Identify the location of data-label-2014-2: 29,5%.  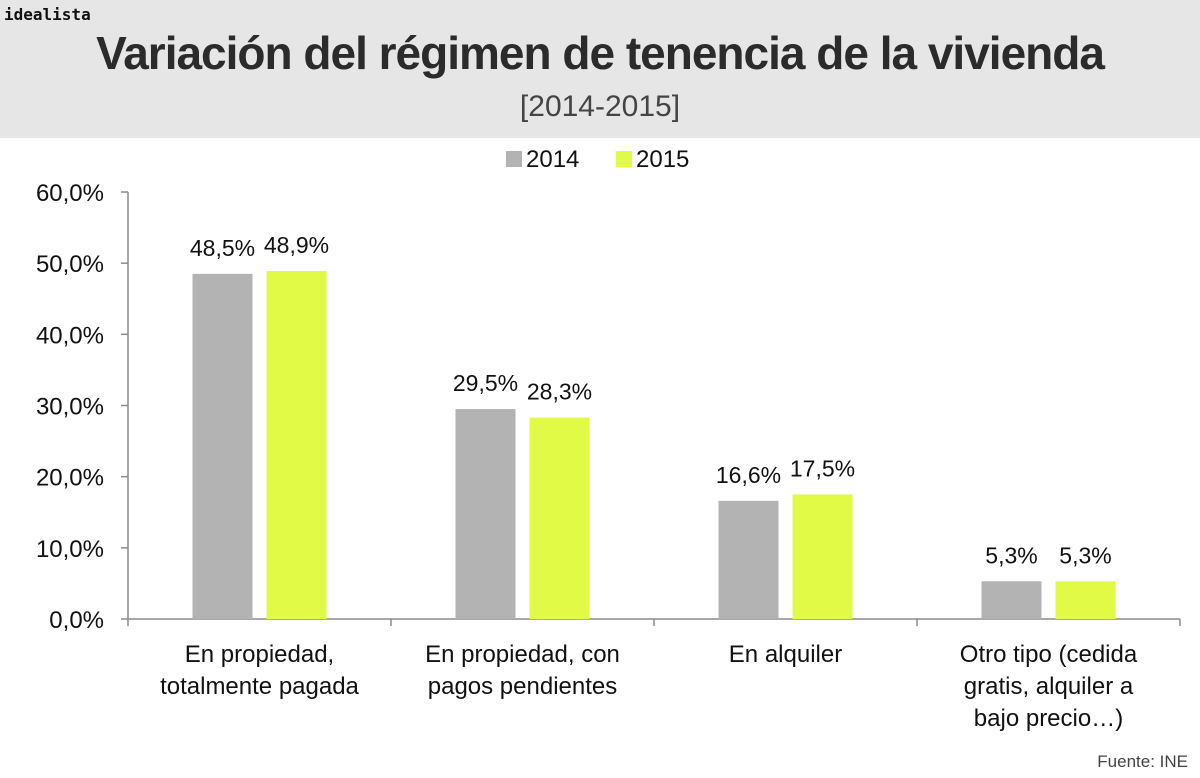
(485, 383).